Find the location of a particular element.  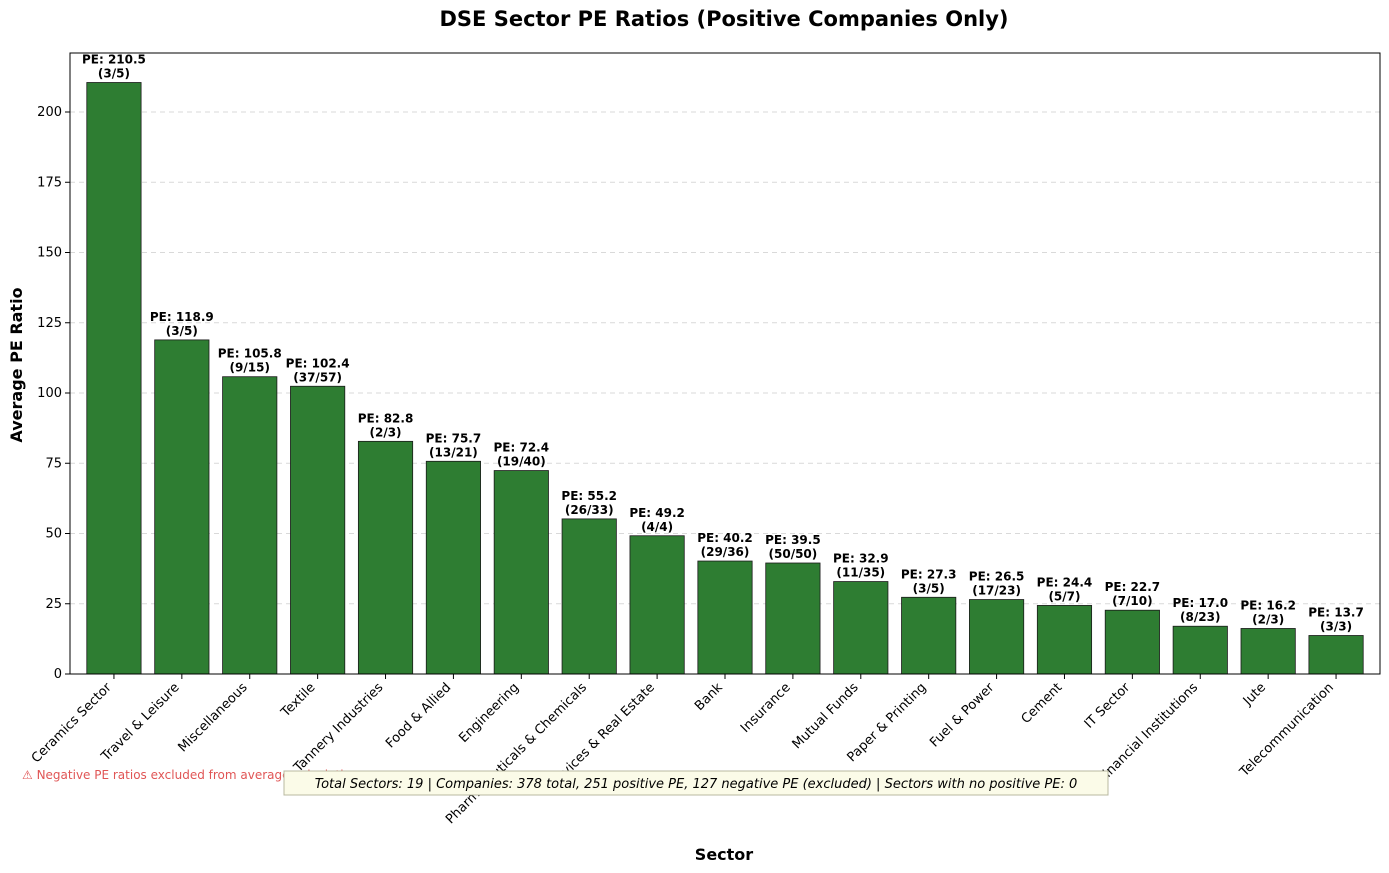

bar-count-label: (8/23) is located at coordinates (1200, 617).